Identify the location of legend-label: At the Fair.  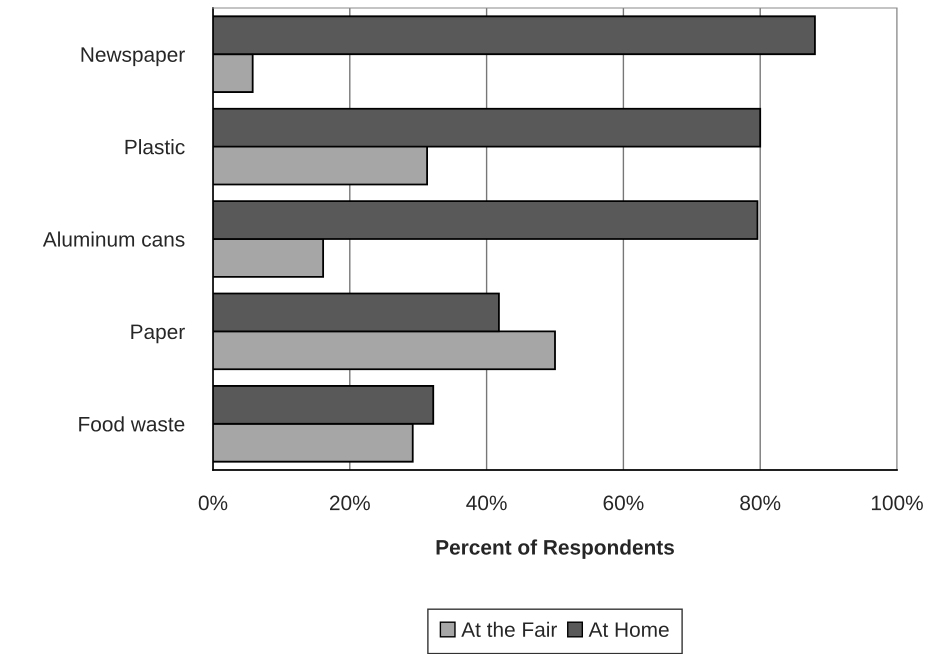
(509, 630).